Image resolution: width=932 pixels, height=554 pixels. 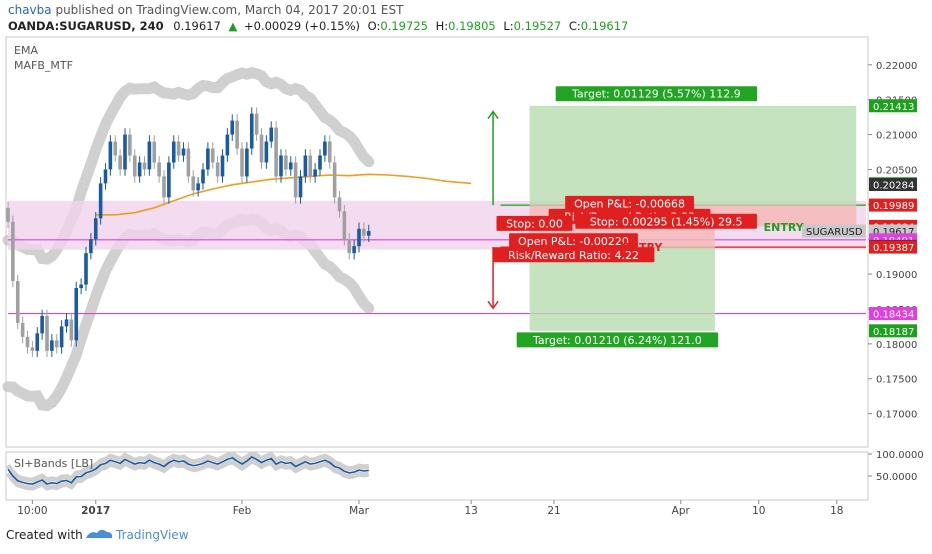 I want to click on symbol-label: OANDA:SUGARUSD, 240, so click(x=86, y=26).